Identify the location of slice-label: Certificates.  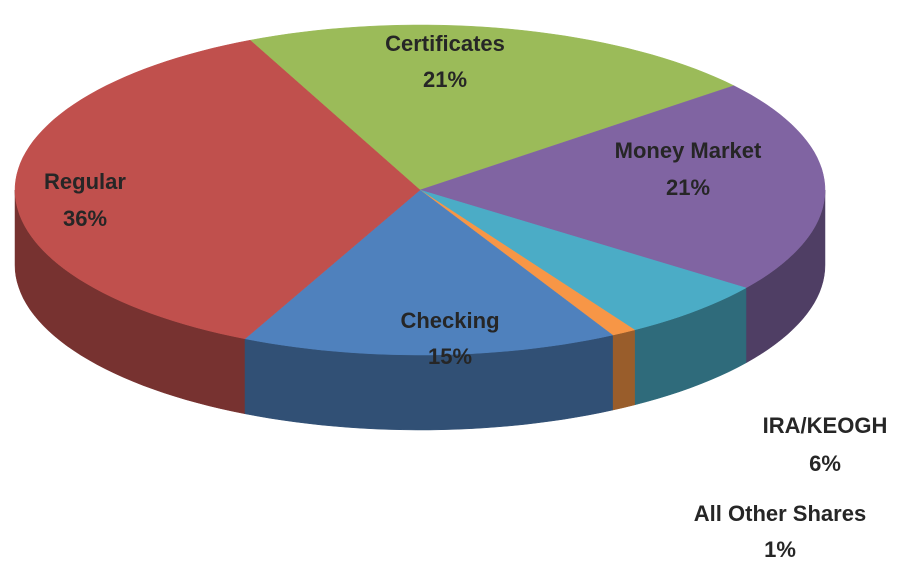
(445, 43).